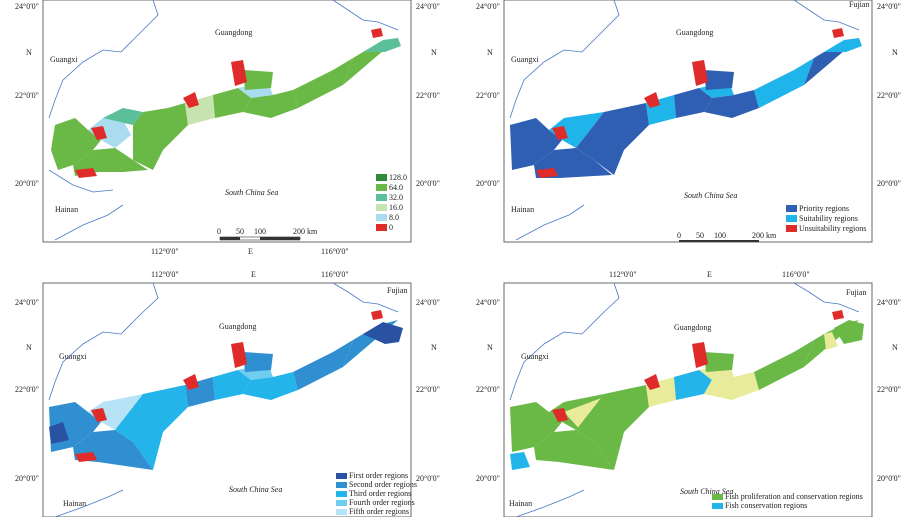 The height and width of the screenshot is (517, 919). Describe the element at coordinates (382, 502) in the screenshot. I see `legend-label: Fourth order regions` at that location.